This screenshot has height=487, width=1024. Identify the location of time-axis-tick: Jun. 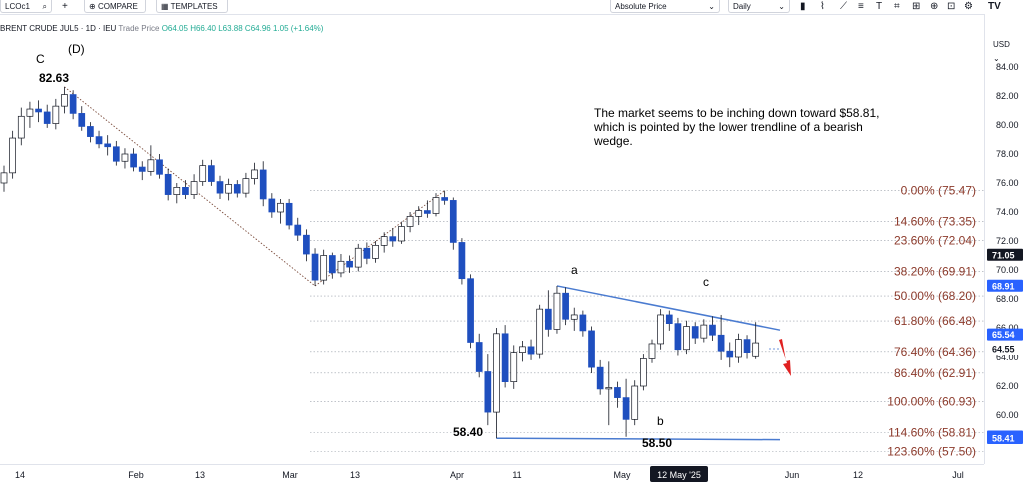
(792, 475).